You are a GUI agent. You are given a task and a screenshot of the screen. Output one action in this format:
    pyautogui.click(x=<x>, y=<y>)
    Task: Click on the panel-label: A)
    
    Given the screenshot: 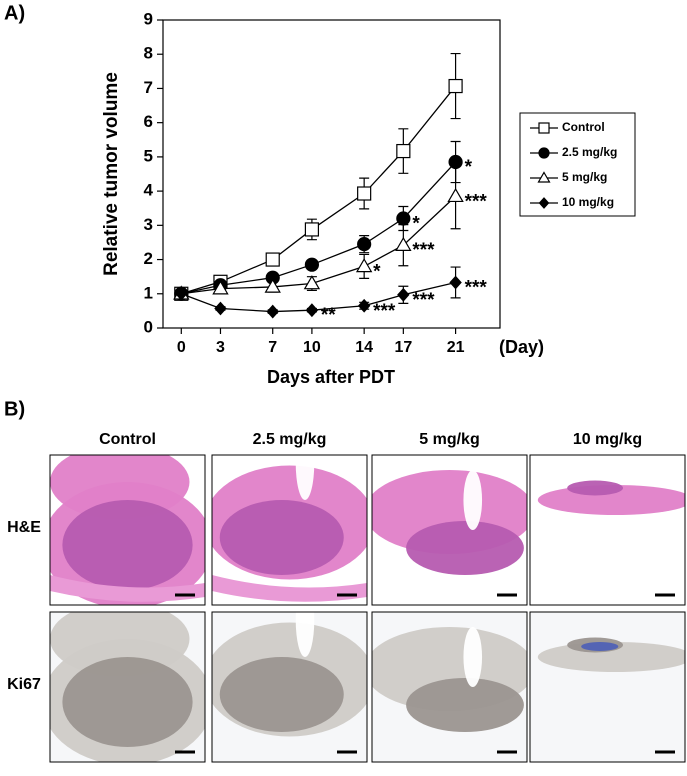 What is the action you would take?
    pyautogui.click(x=14, y=13)
    